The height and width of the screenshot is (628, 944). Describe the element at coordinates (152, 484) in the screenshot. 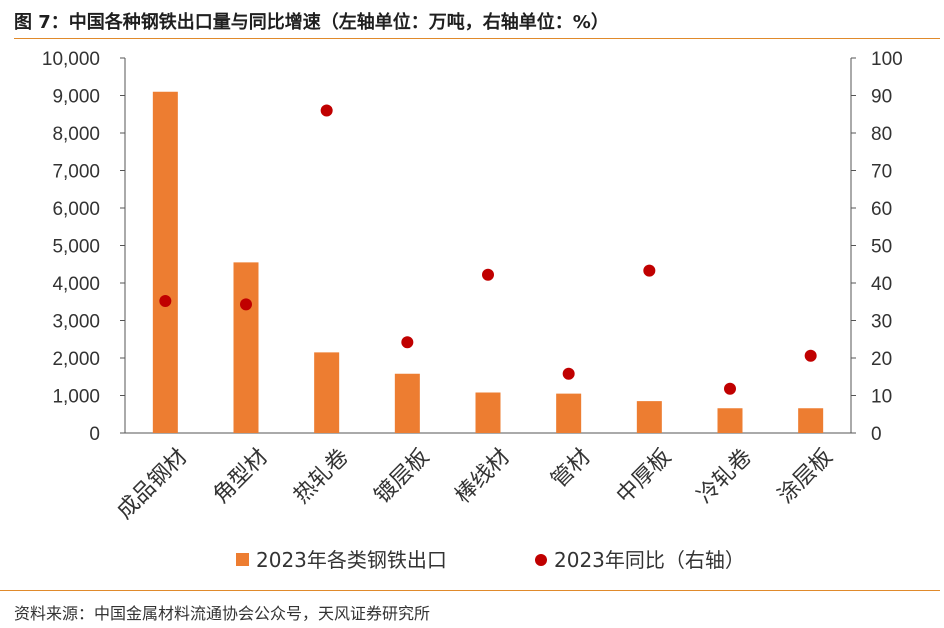

I see `x-category-label: 成品钢材` at that location.